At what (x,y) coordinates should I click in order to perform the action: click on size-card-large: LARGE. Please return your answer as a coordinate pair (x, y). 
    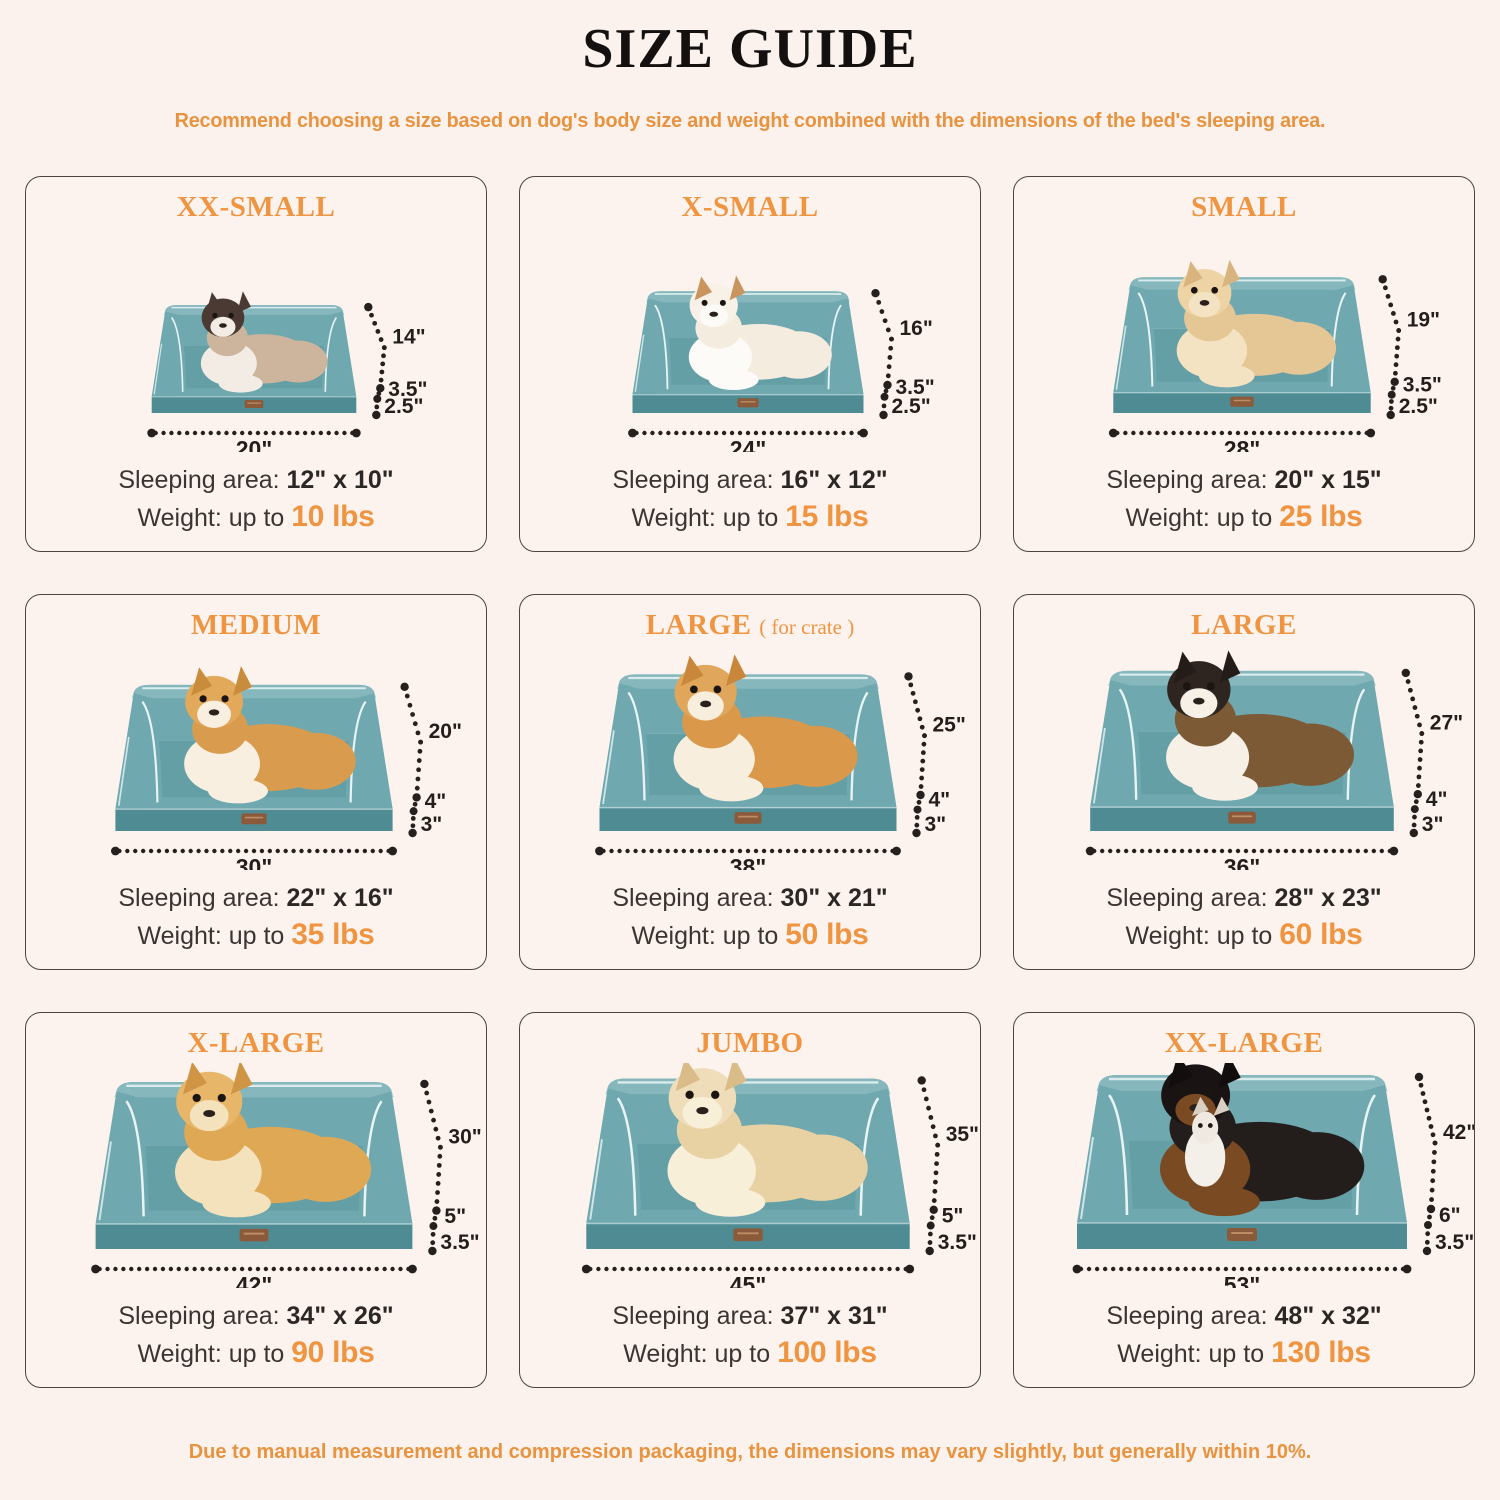
    Looking at the image, I should click on (1244, 782).